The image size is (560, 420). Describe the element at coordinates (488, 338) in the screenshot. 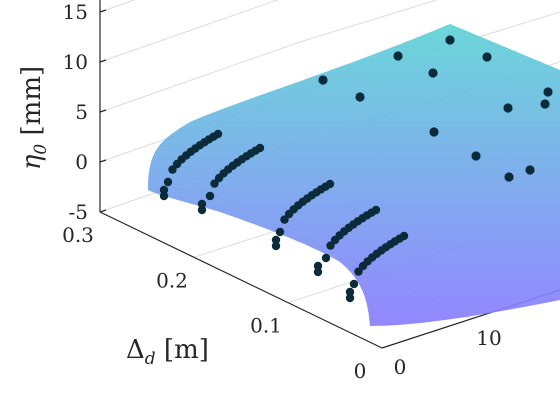

I see `x-tick-label: 10` at that location.